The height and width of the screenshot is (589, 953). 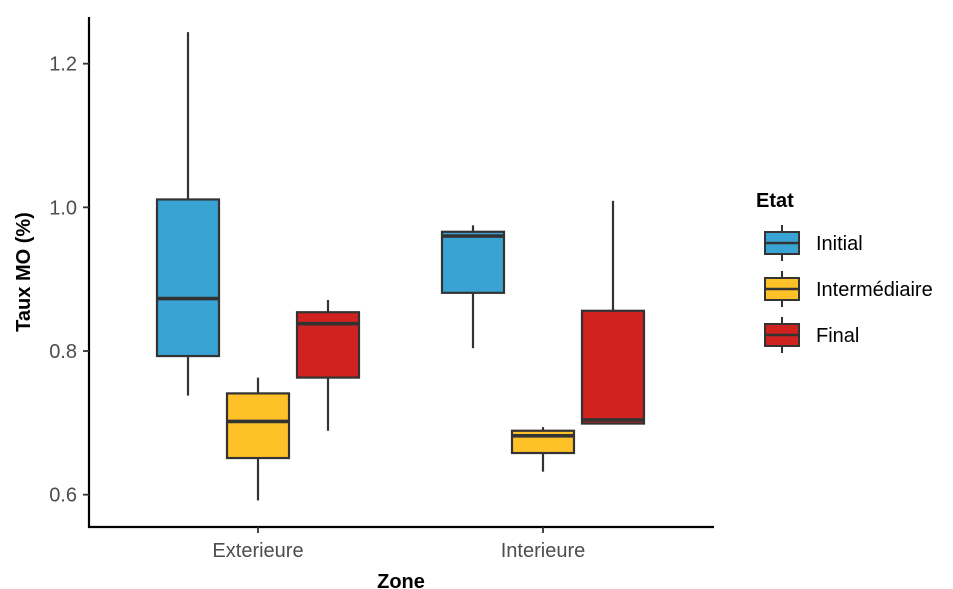 What do you see at coordinates (813, 243) in the screenshot?
I see `legend-item-initial: Initial` at bounding box center [813, 243].